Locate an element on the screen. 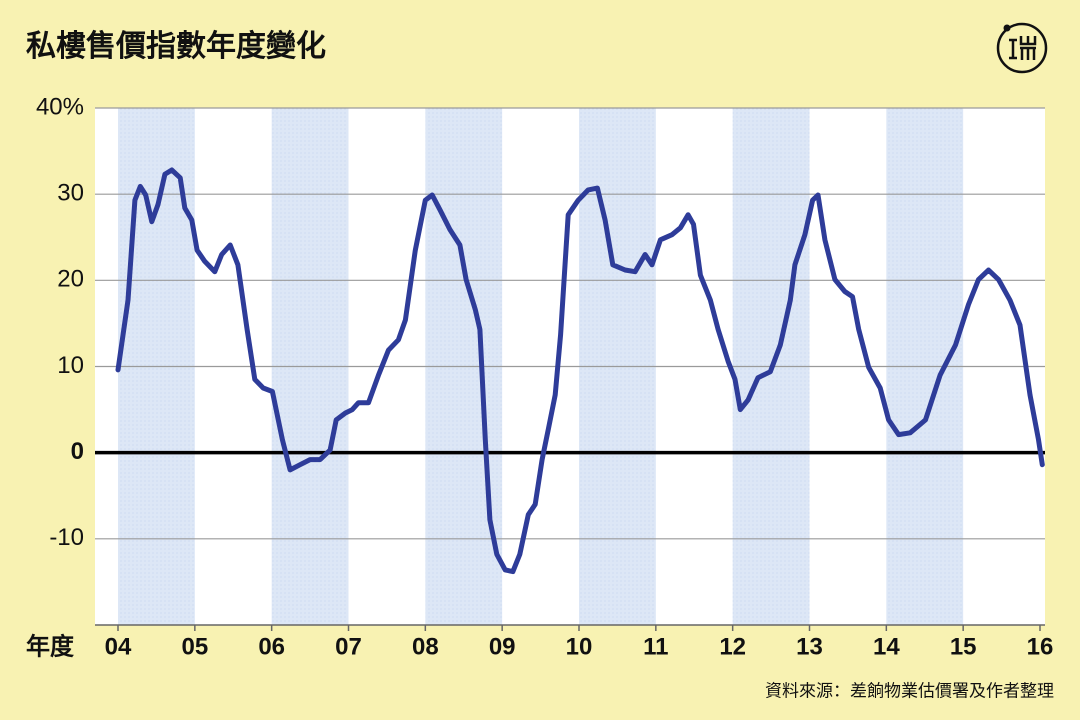  x-tick-label: 09 is located at coordinates (502, 646).